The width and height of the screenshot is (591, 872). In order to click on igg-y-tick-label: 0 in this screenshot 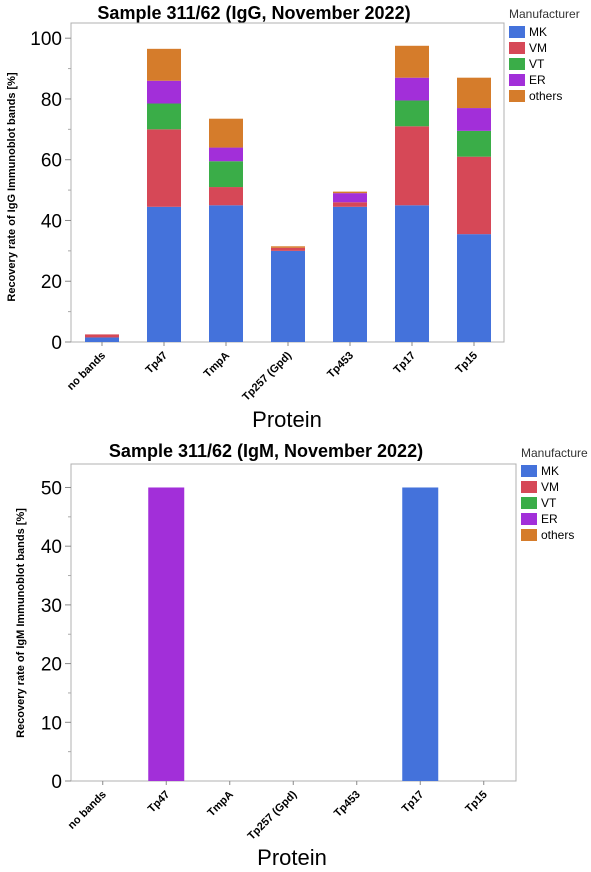, I will do `click(56, 343)`.